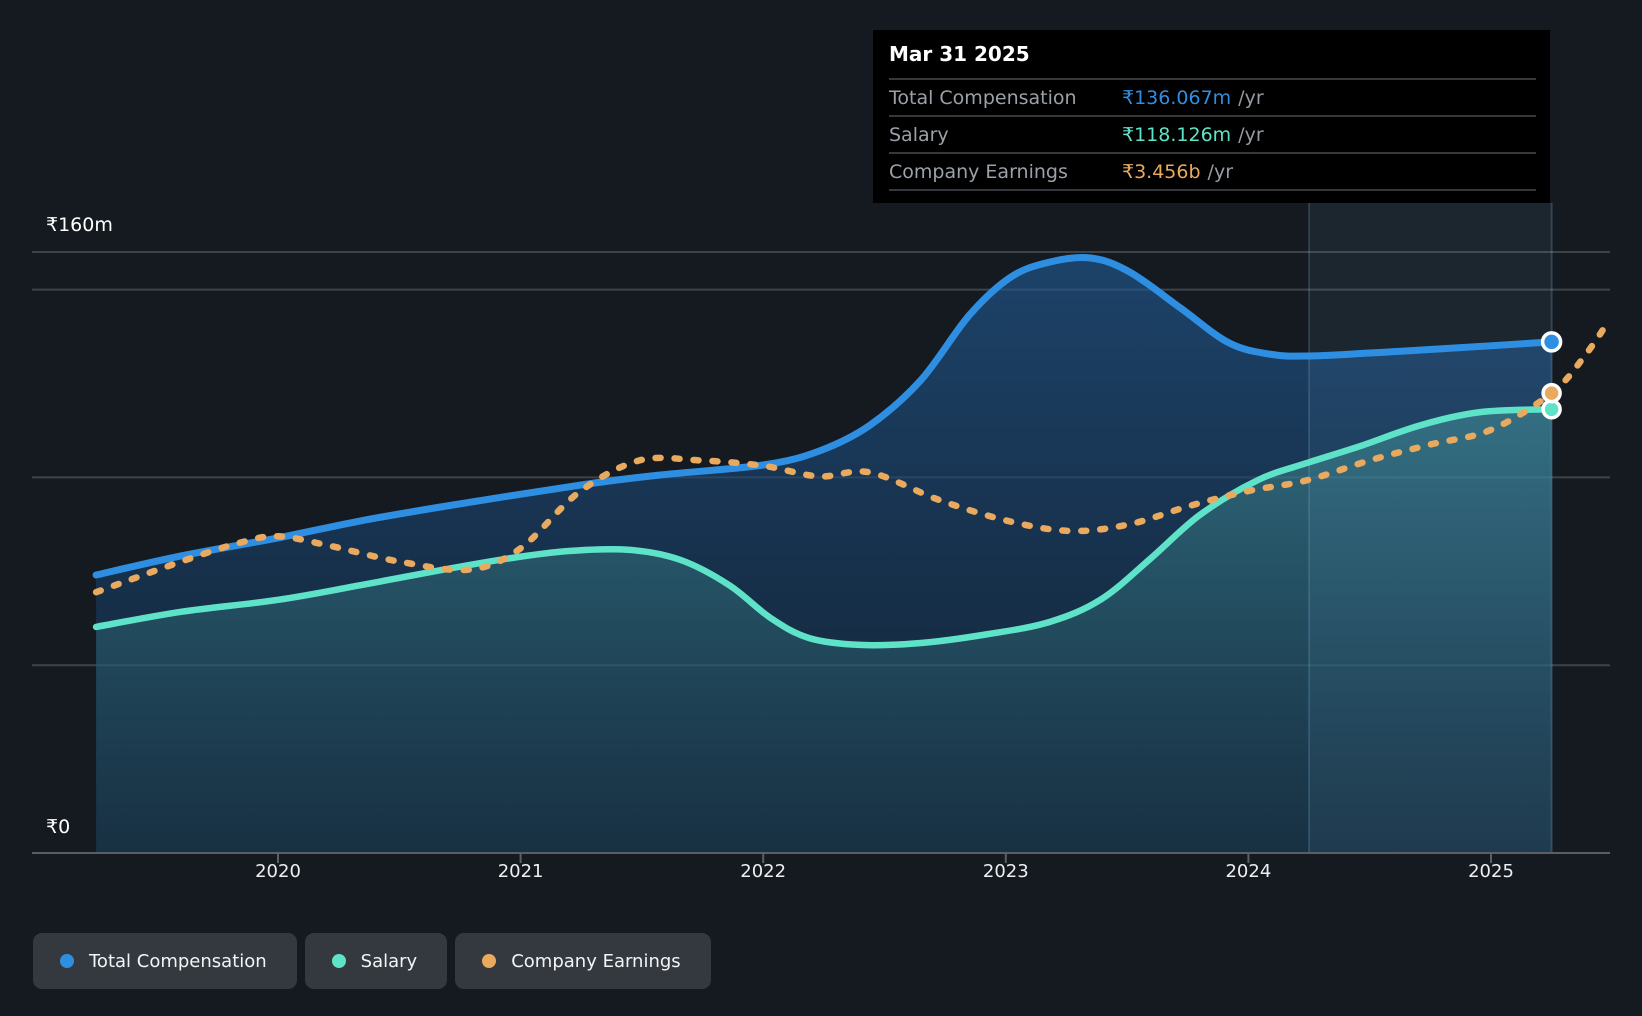 The width and height of the screenshot is (1642, 1016). Describe the element at coordinates (596, 961) in the screenshot. I see `legend-item-label: Company Earnings` at that location.